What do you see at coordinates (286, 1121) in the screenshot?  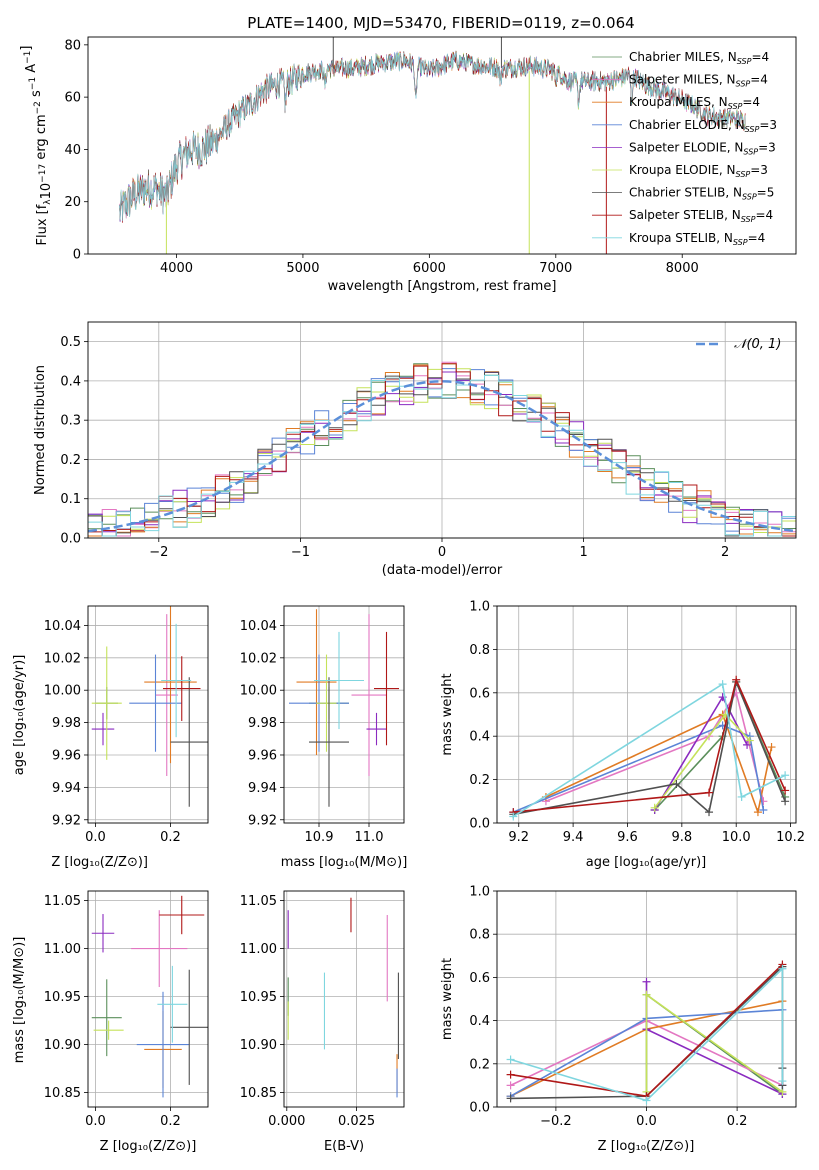 I see `x-tick-label: 0.000` at bounding box center [286, 1121].